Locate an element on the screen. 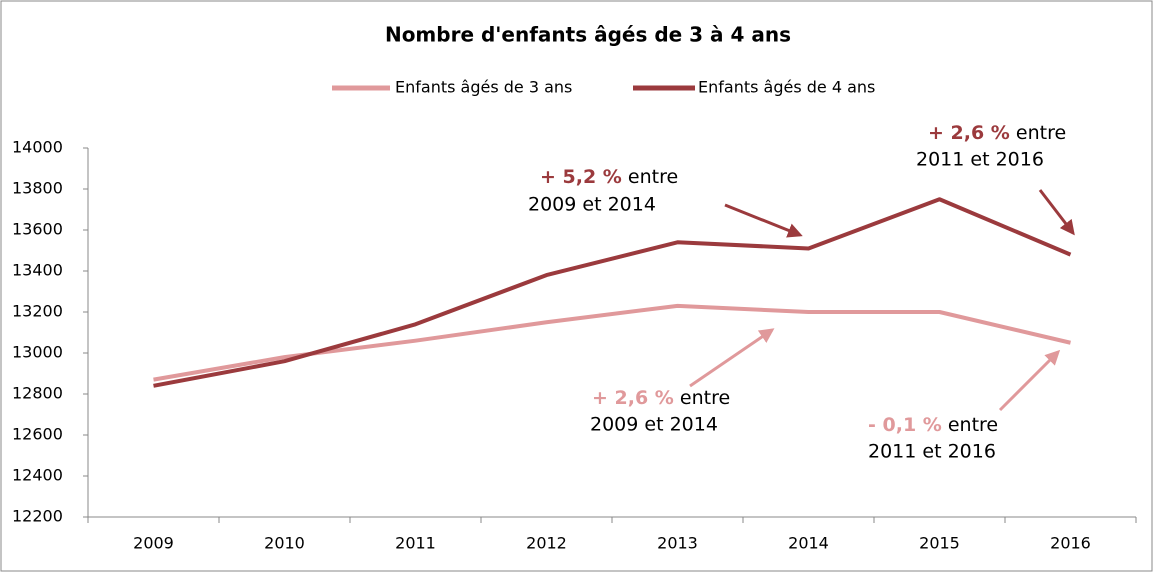  x-tick-label: 2014 is located at coordinates (808, 543).